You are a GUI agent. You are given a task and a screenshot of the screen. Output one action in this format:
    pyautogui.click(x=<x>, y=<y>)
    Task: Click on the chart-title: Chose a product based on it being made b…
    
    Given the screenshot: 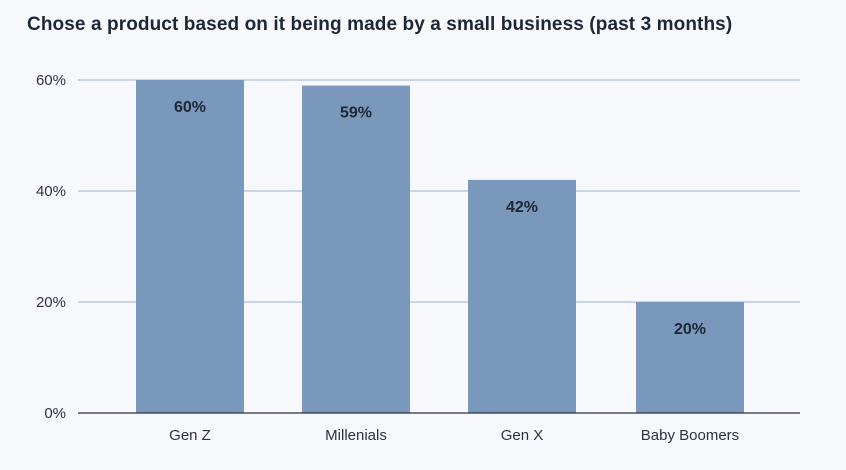 What is the action you would take?
    pyautogui.click(x=380, y=24)
    